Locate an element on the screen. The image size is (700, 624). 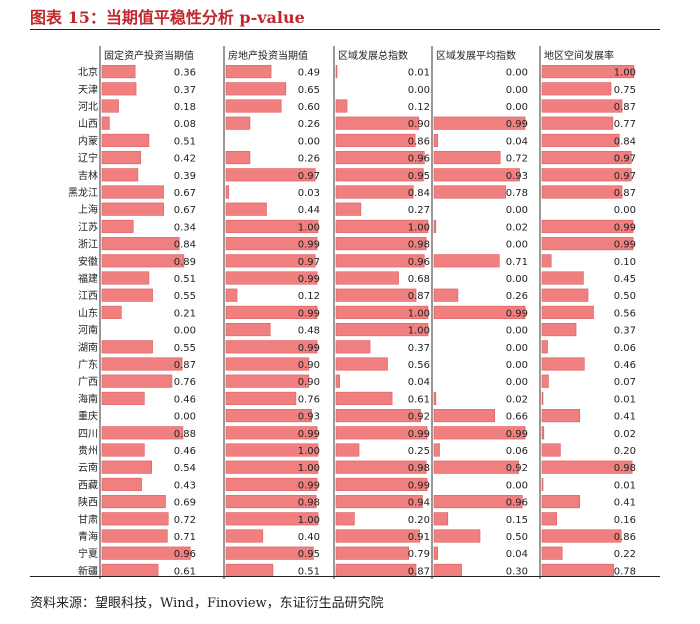
data-value-label: 0.07 is located at coordinates (625, 382).